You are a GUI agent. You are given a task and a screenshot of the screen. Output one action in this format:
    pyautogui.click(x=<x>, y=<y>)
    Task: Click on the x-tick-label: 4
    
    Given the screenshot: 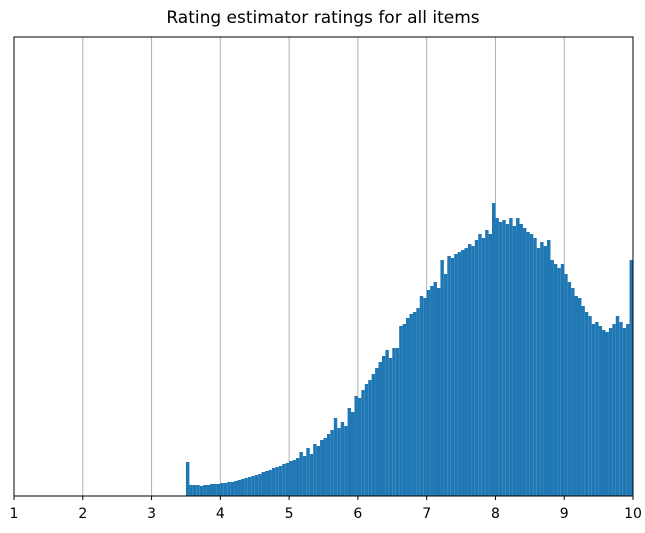 What is the action you would take?
    pyautogui.click(x=220, y=514)
    